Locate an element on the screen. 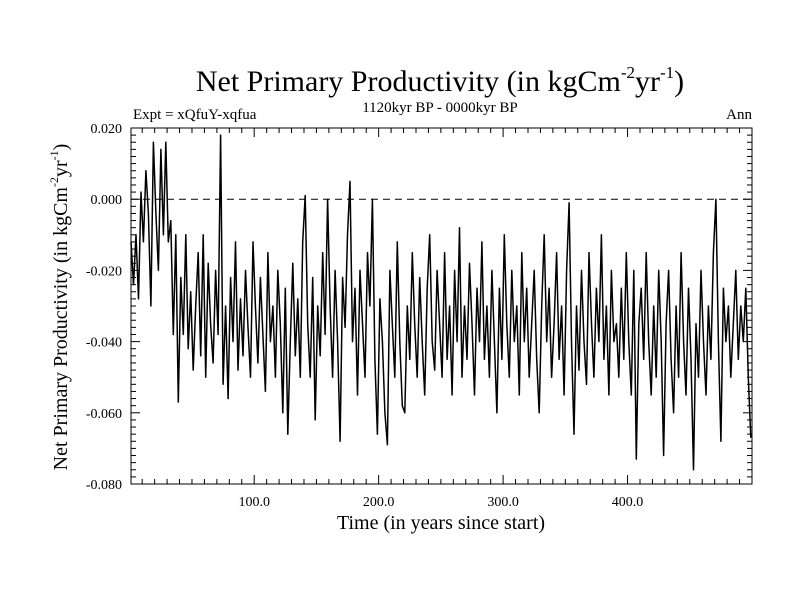  season-label: Ann is located at coordinates (739, 115).